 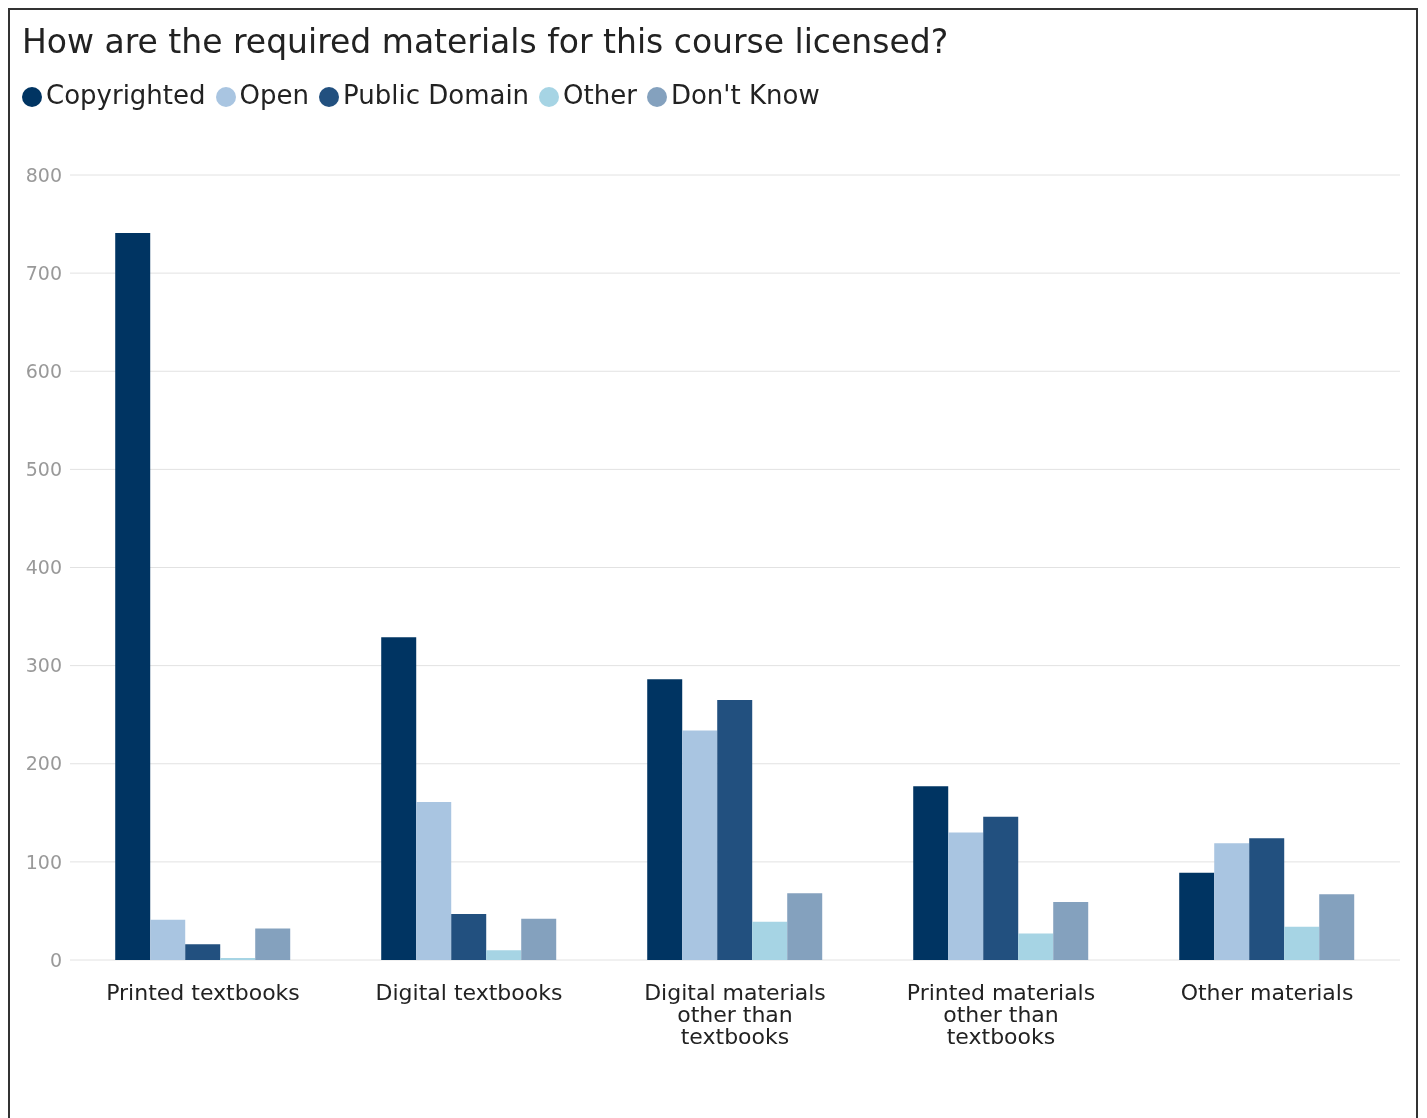 What do you see at coordinates (485, 41) in the screenshot?
I see `chart-title: How are the required materials for this course licensed?` at bounding box center [485, 41].